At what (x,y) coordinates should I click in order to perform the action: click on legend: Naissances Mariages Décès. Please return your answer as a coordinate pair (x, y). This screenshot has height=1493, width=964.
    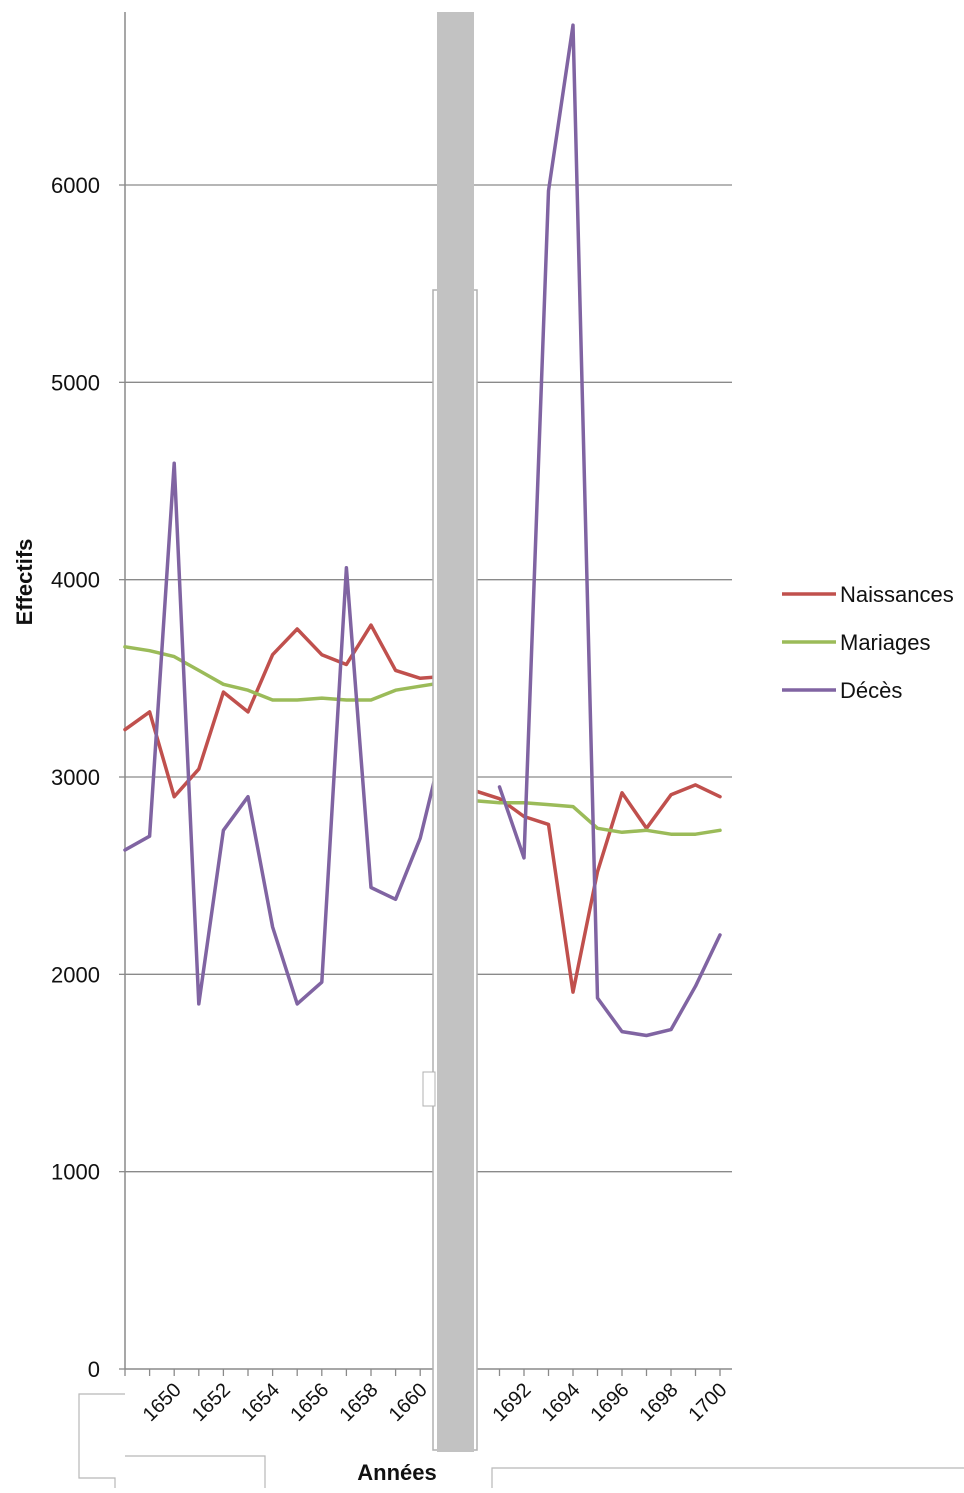
    Looking at the image, I should click on (868, 642).